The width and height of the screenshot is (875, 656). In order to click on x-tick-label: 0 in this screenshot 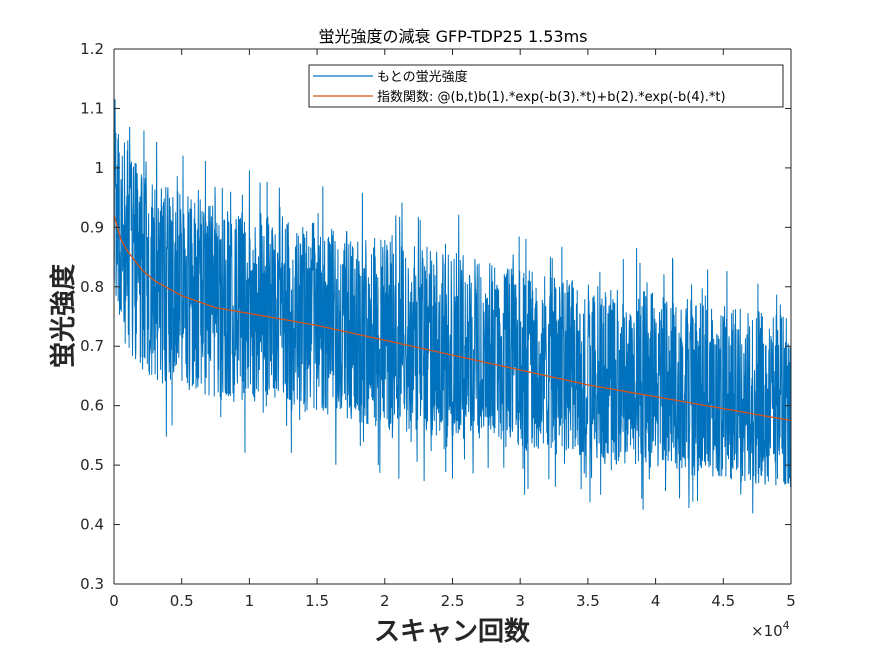, I will do `click(114, 601)`.